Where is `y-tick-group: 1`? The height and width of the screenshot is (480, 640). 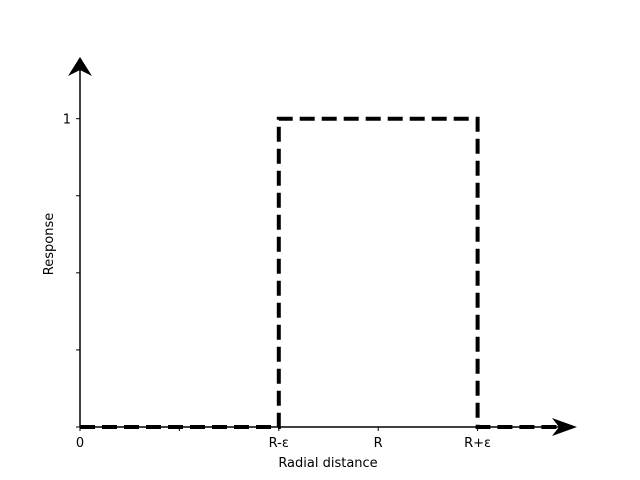 y-tick-group: 1 is located at coordinates (71, 270).